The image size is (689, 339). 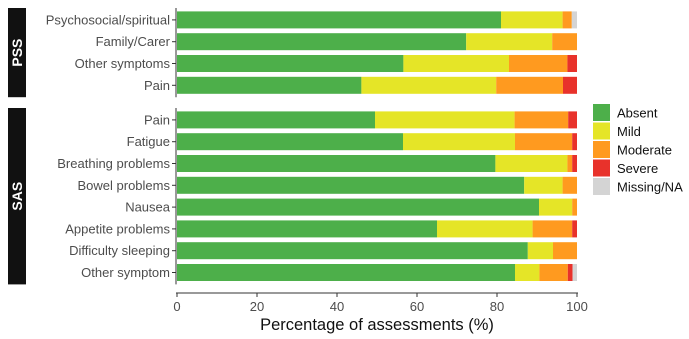 I want to click on legend-label-absent: Absent, so click(x=637, y=113).